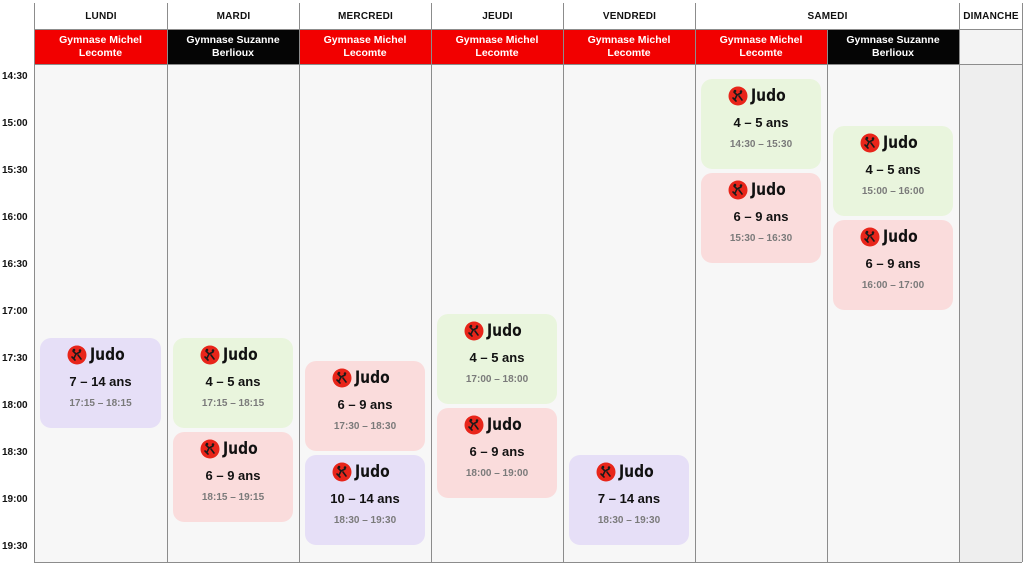 This screenshot has width=1024, height=565. I want to click on session-block: Judo 7 – 14 ans 18:30 – 19:30, so click(629, 500).